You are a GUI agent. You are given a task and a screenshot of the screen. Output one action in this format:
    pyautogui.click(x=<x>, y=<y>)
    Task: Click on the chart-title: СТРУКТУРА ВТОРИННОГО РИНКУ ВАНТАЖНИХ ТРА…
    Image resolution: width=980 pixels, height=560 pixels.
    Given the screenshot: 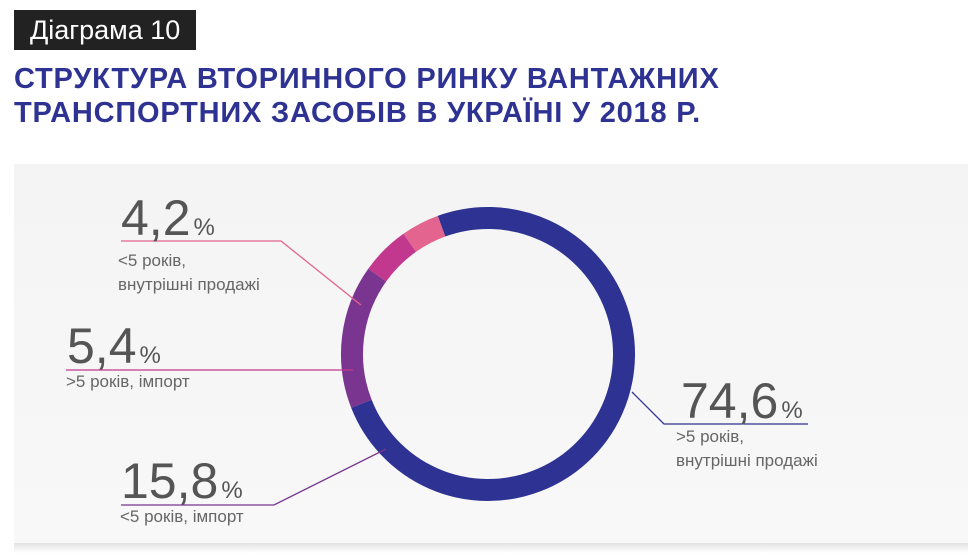 What is the action you would take?
    pyautogui.click(x=444, y=96)
    